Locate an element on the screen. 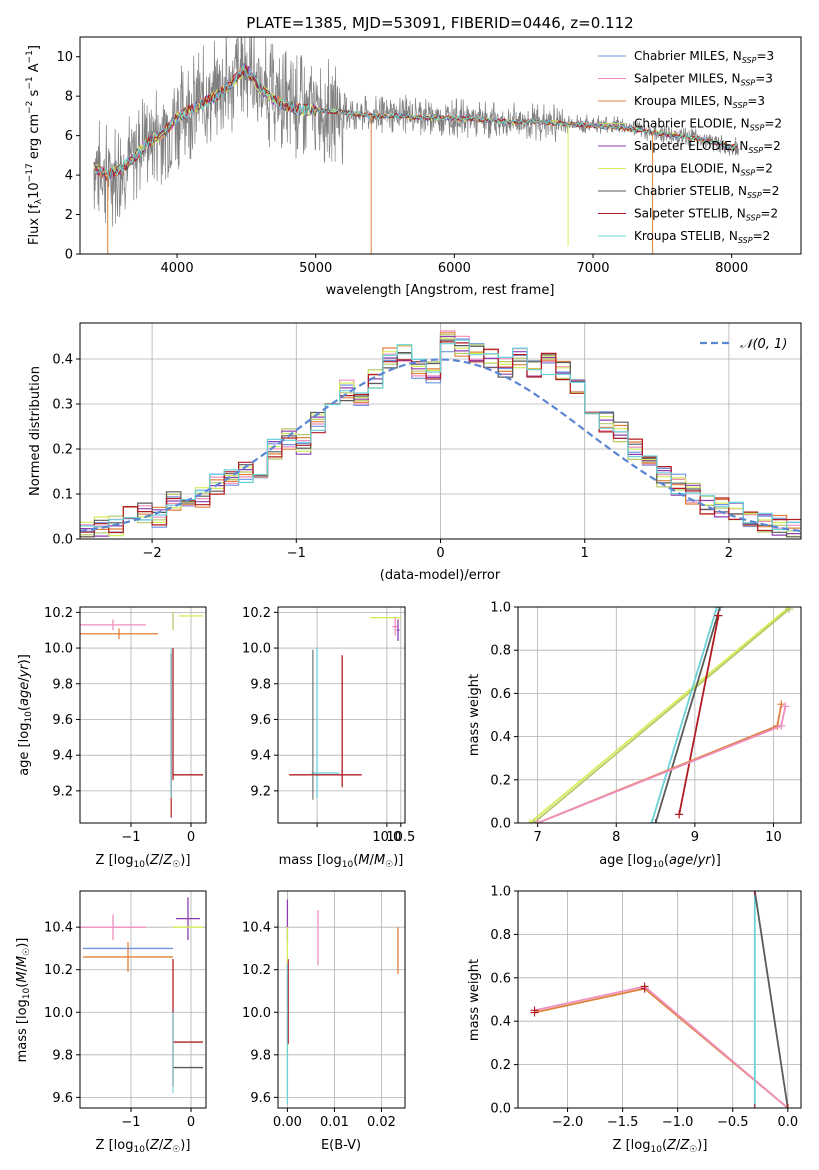 The image size is (819, 1170). x-tick-label: 0.00 is located at coordinates (287, 1122).